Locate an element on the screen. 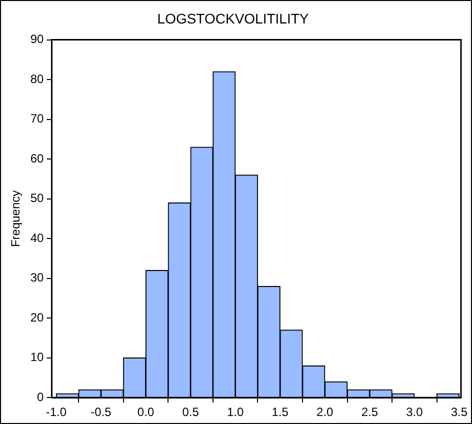  x-tick-label: 0.0 is located at coordinates (145, 412).